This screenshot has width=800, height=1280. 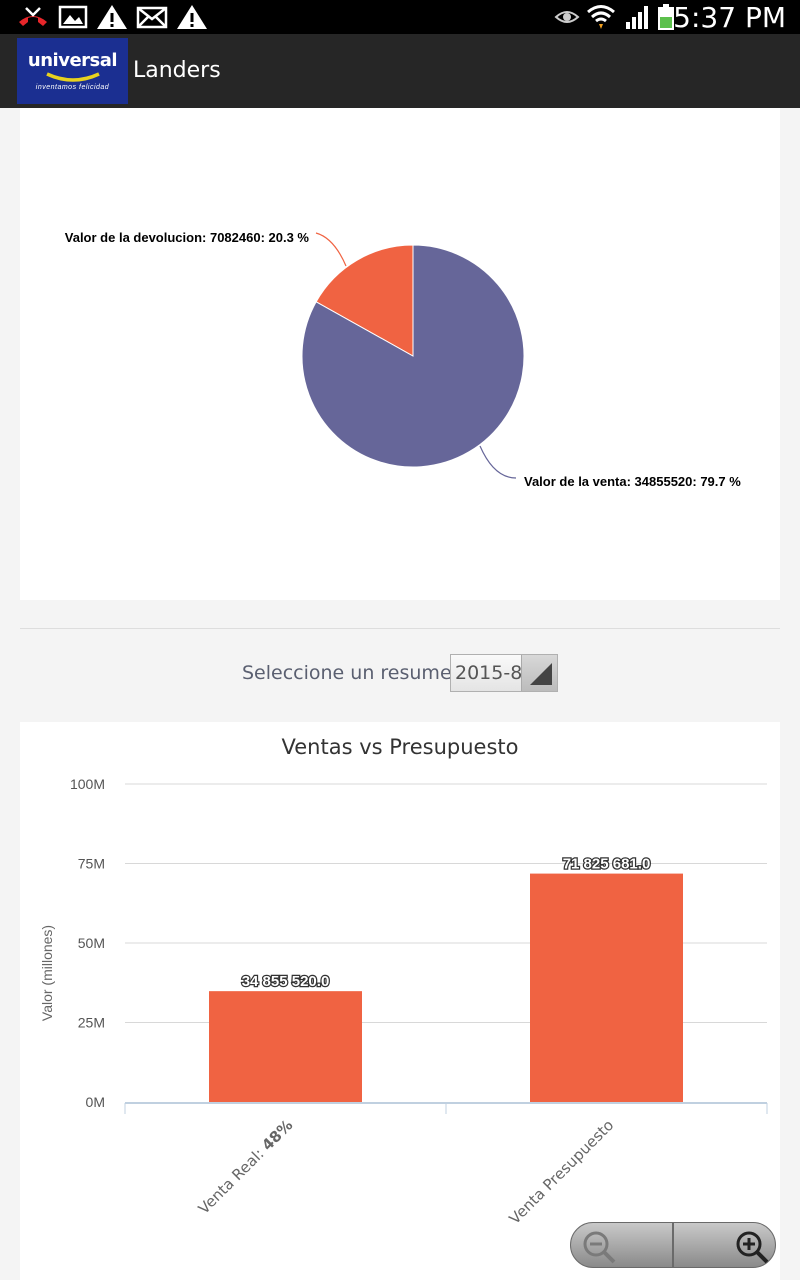 What do you see at coordinates (72, 60) in the screenshot?
I see `logo-brand: universal` at bounding box center [72, 60].